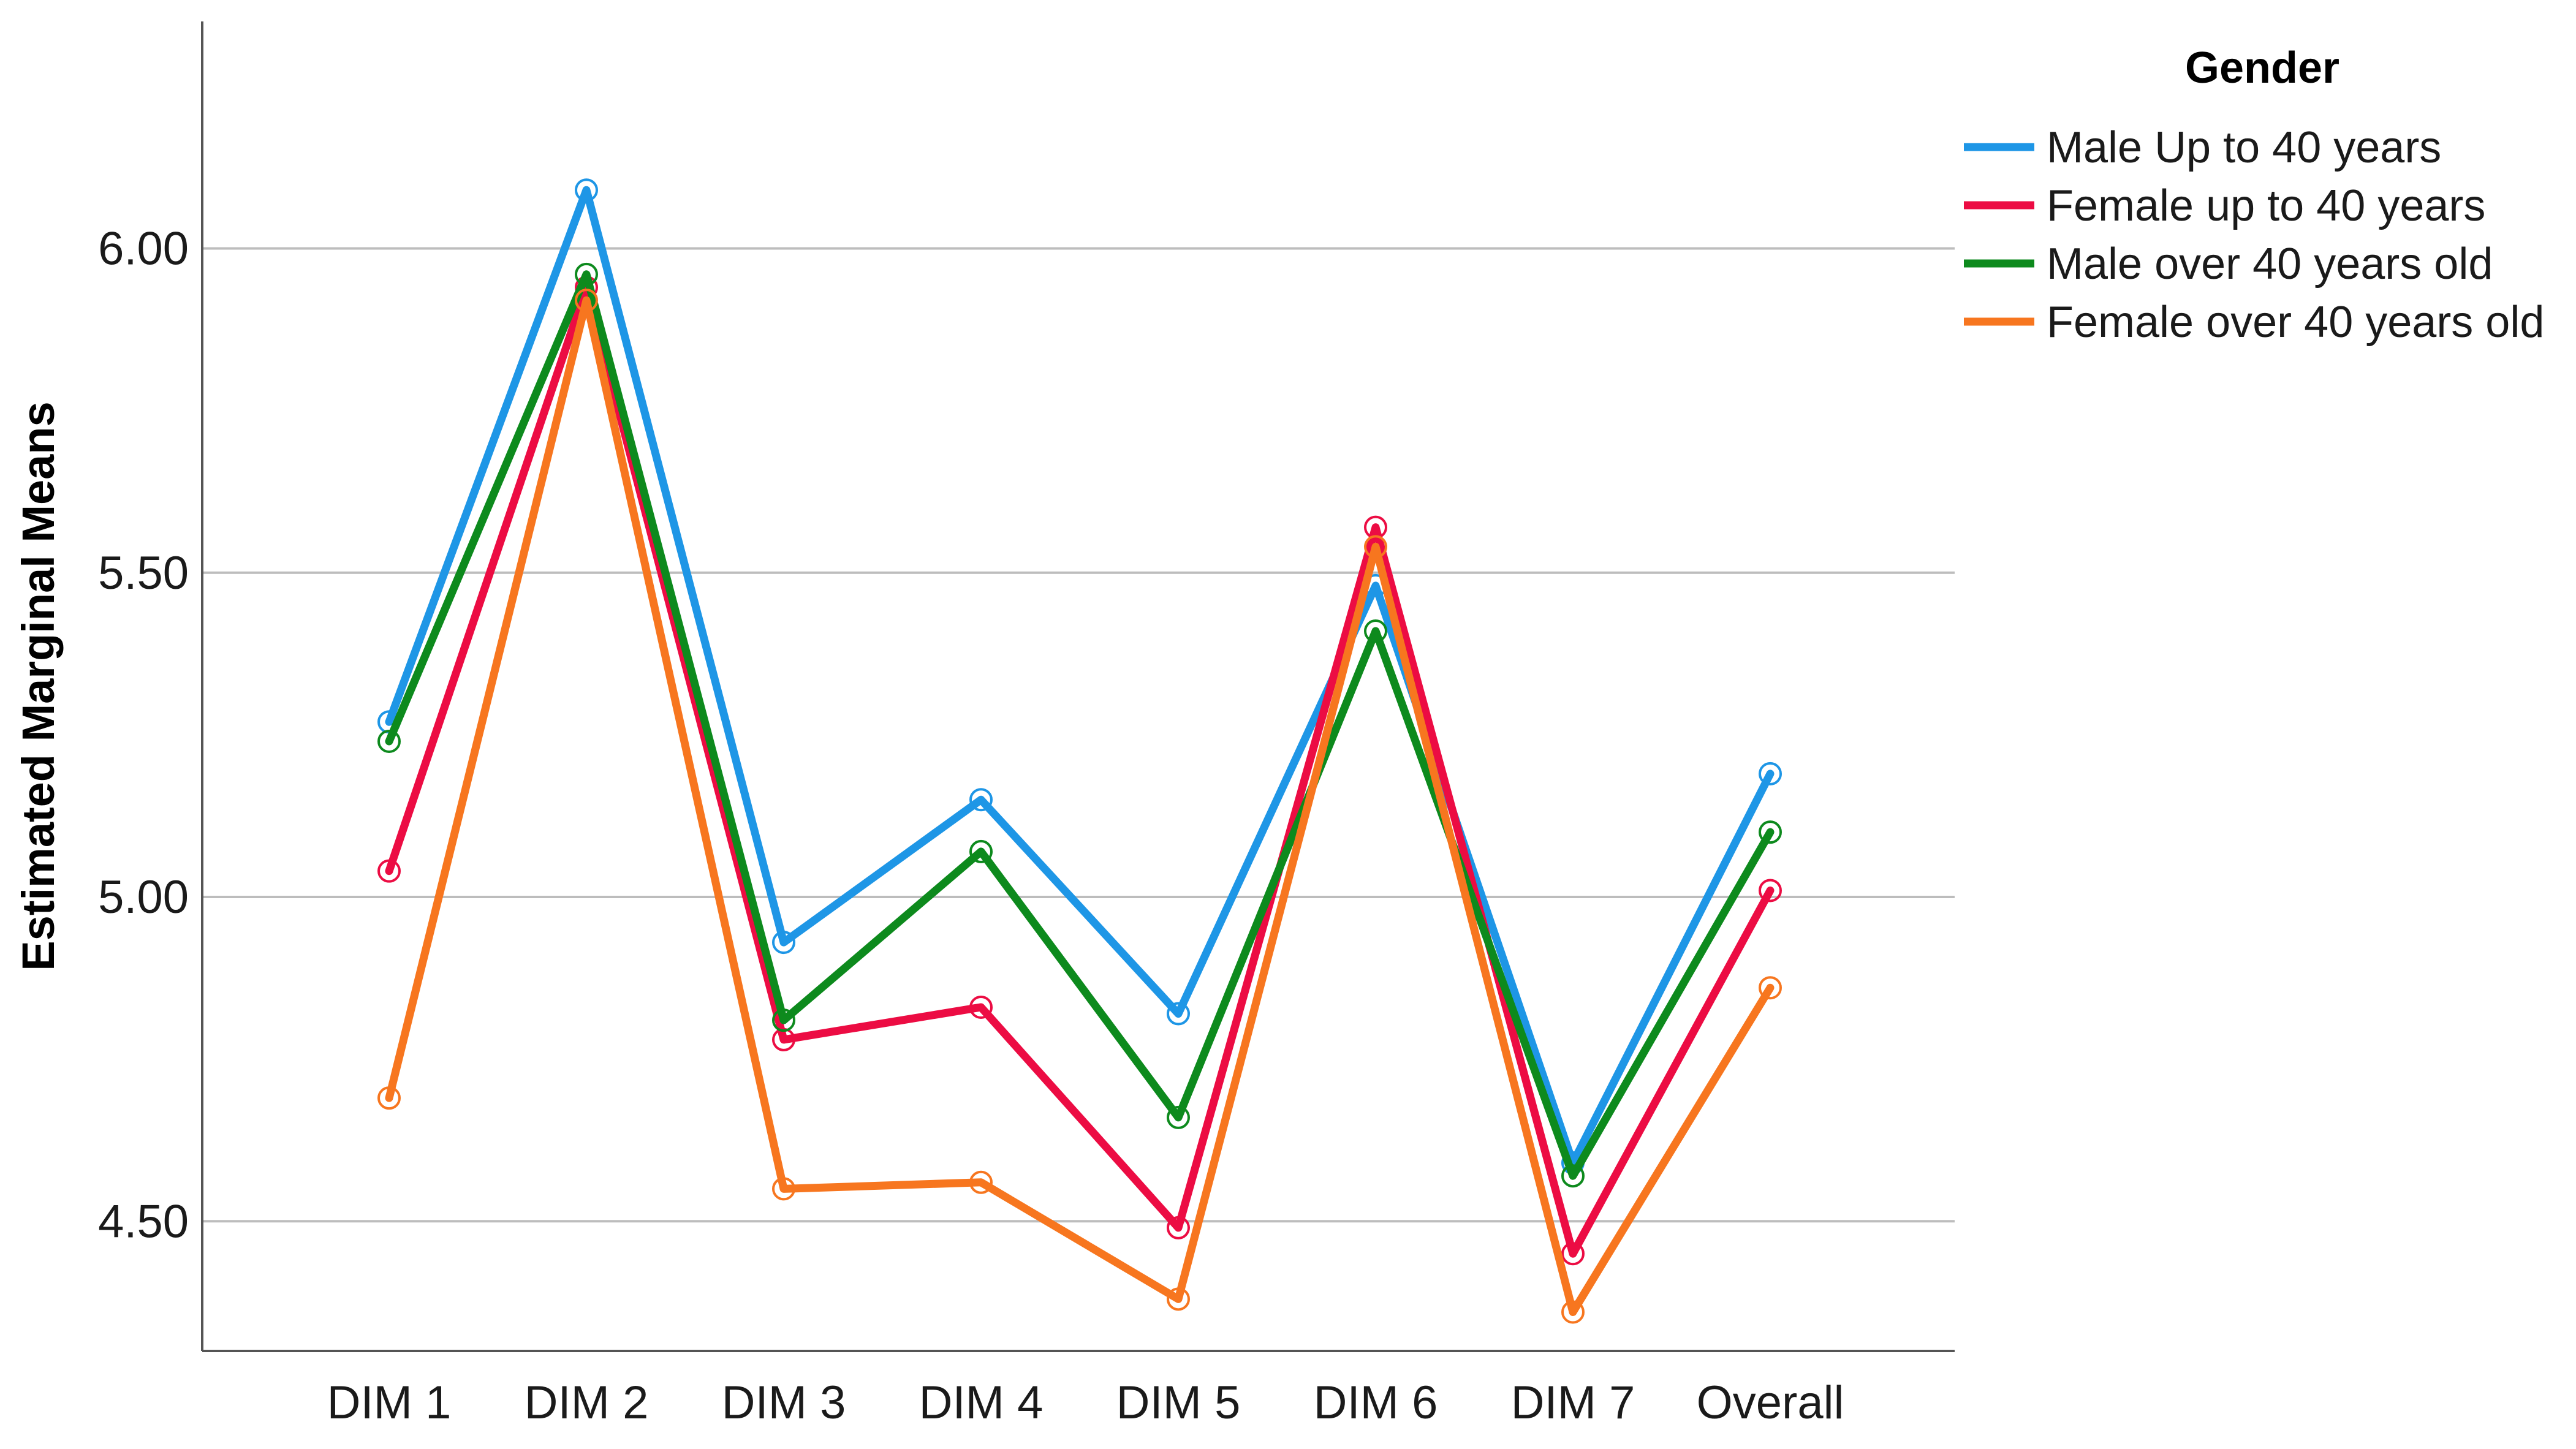  I want to click on legend-label: Male over 40 years old, so click(2270, 264).